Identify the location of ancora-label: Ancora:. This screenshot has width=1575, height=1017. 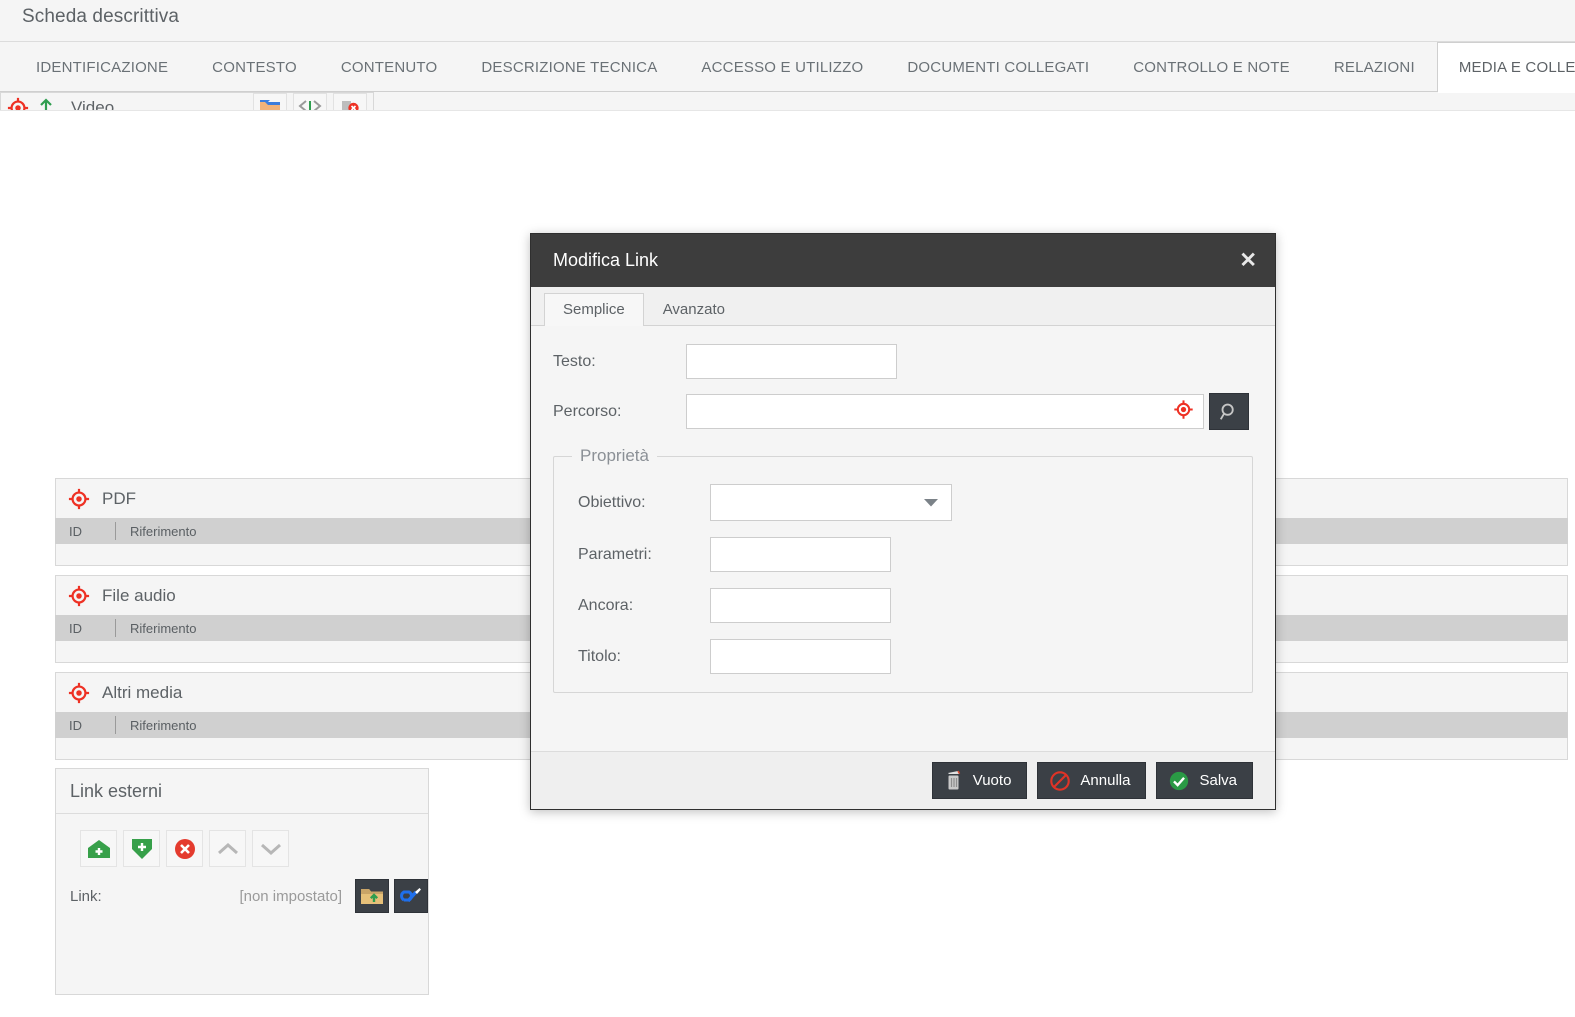
(606, 605).